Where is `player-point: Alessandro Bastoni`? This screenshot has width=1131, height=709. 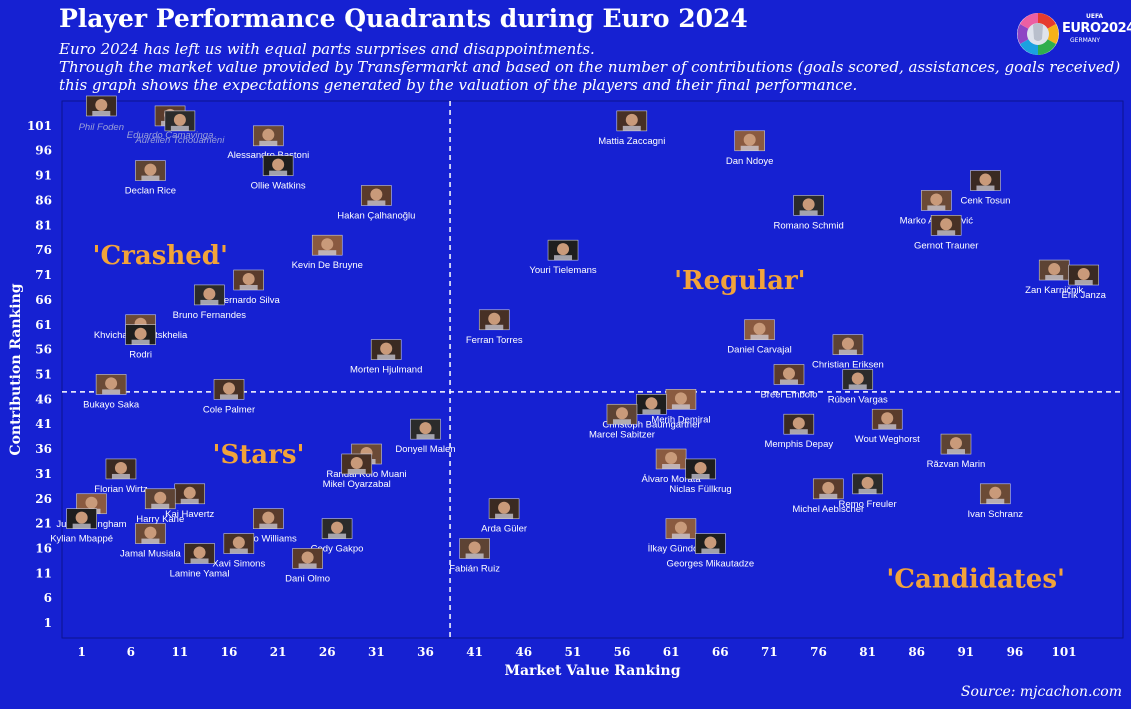 player-point: Alessandro Bastoni is located at coordinates (268, 143).